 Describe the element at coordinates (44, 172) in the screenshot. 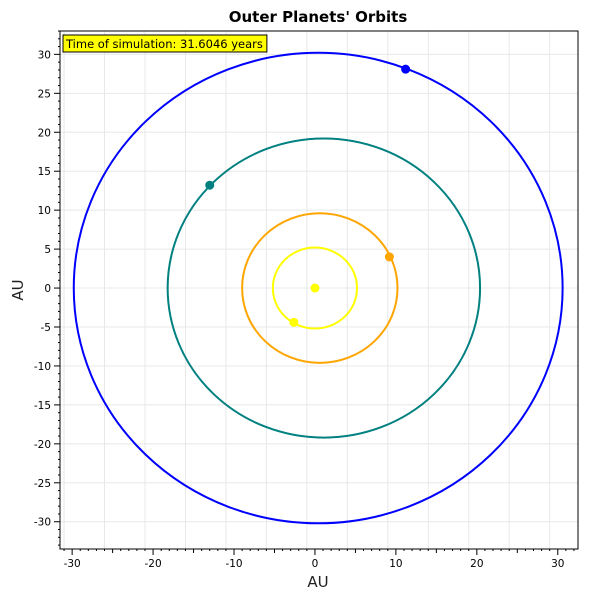

I see `y-tick-label: 15` at that location.